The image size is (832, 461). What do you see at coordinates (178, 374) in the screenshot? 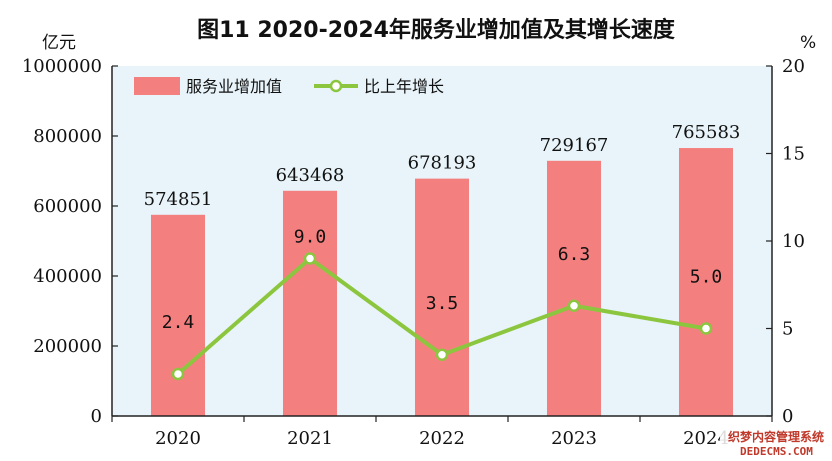
I see `growth-point-2020` at bounding box center [178, 374].